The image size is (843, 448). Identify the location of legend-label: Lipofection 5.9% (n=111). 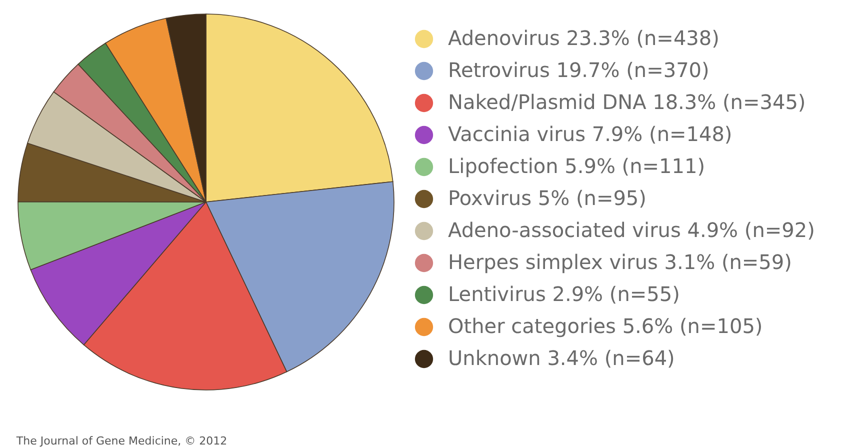
(577, 166).